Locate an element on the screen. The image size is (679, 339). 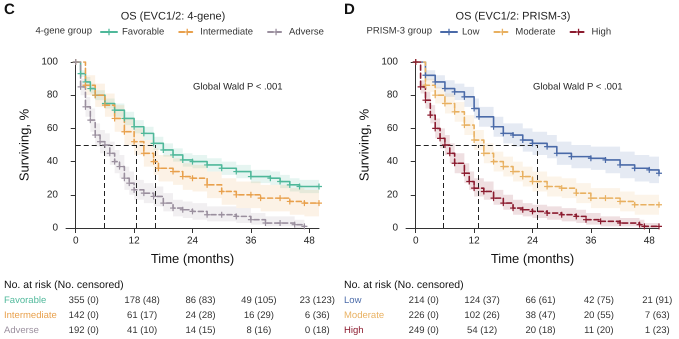
text: 124 (37) is located at coordinates (482, 300).